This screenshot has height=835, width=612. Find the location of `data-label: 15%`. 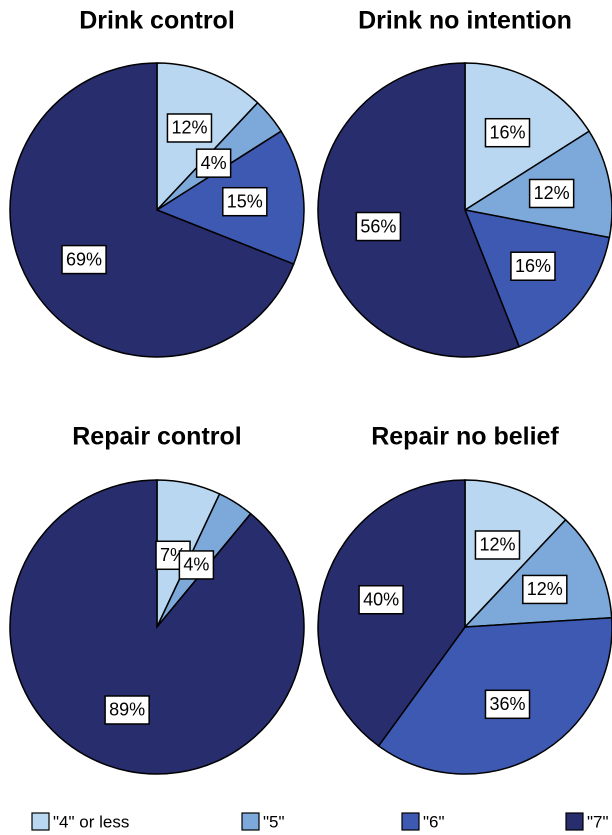

data-label: 15% is located at coordinates (245, 201).